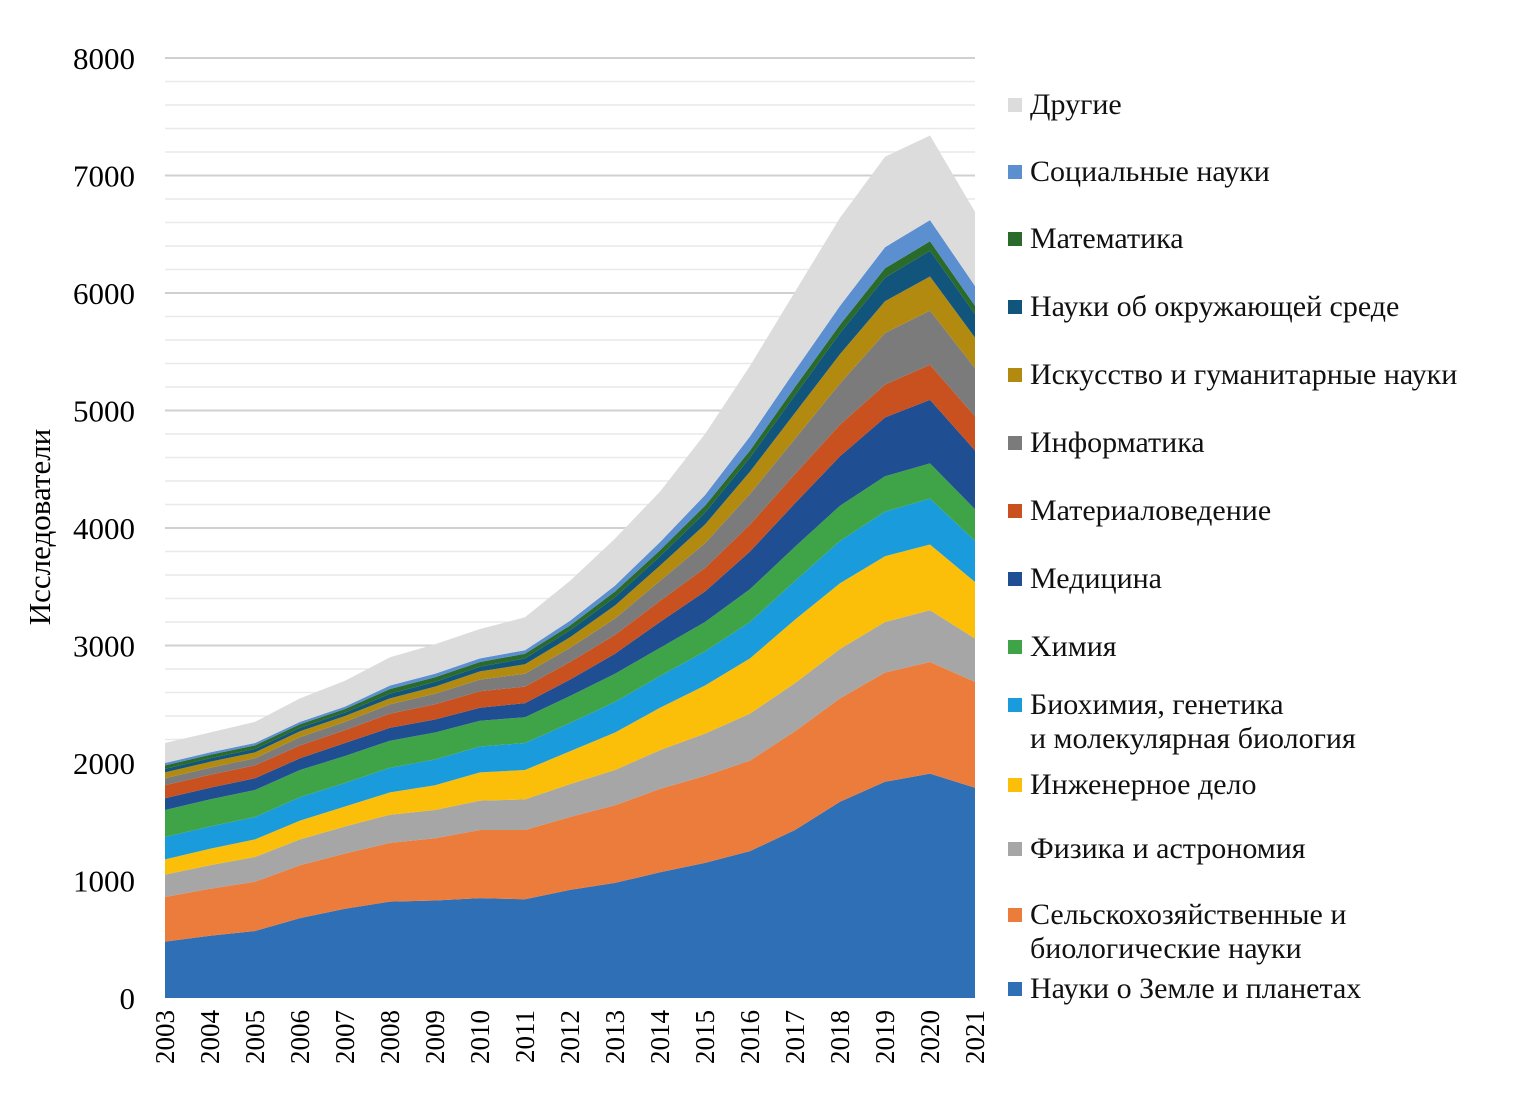  I want to click on y-tick-label: 6000, so click(104, 293).